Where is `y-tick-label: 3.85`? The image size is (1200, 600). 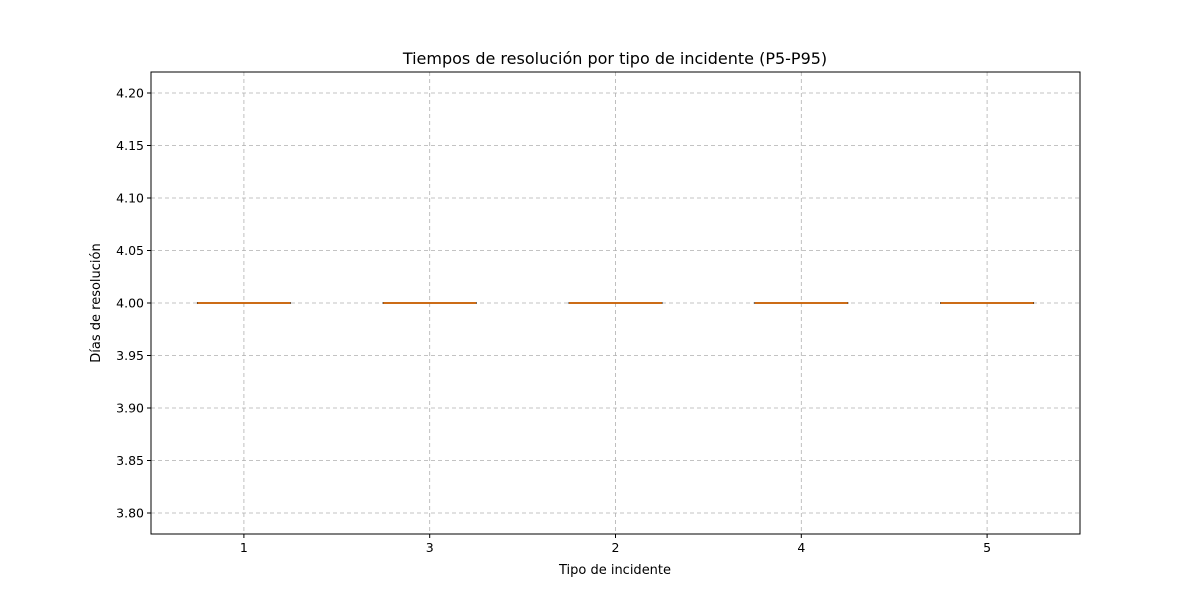
y-tick-label: 3.85 is located at coordinates (130, 460).